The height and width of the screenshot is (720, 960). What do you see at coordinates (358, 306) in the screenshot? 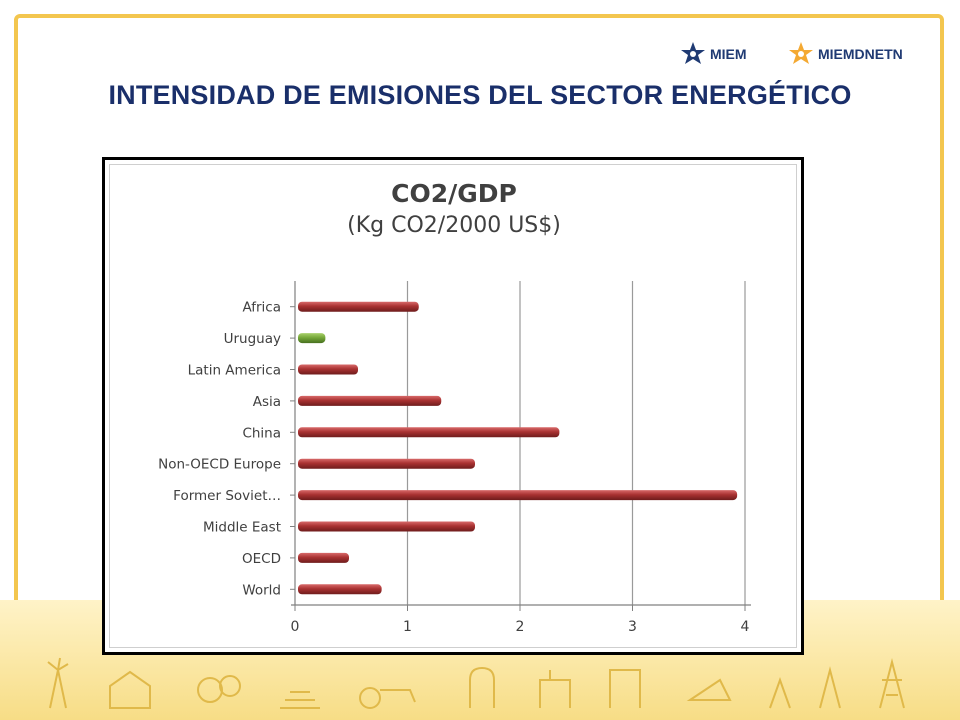
I see `bar-africa` at bounding box center [358, 306].